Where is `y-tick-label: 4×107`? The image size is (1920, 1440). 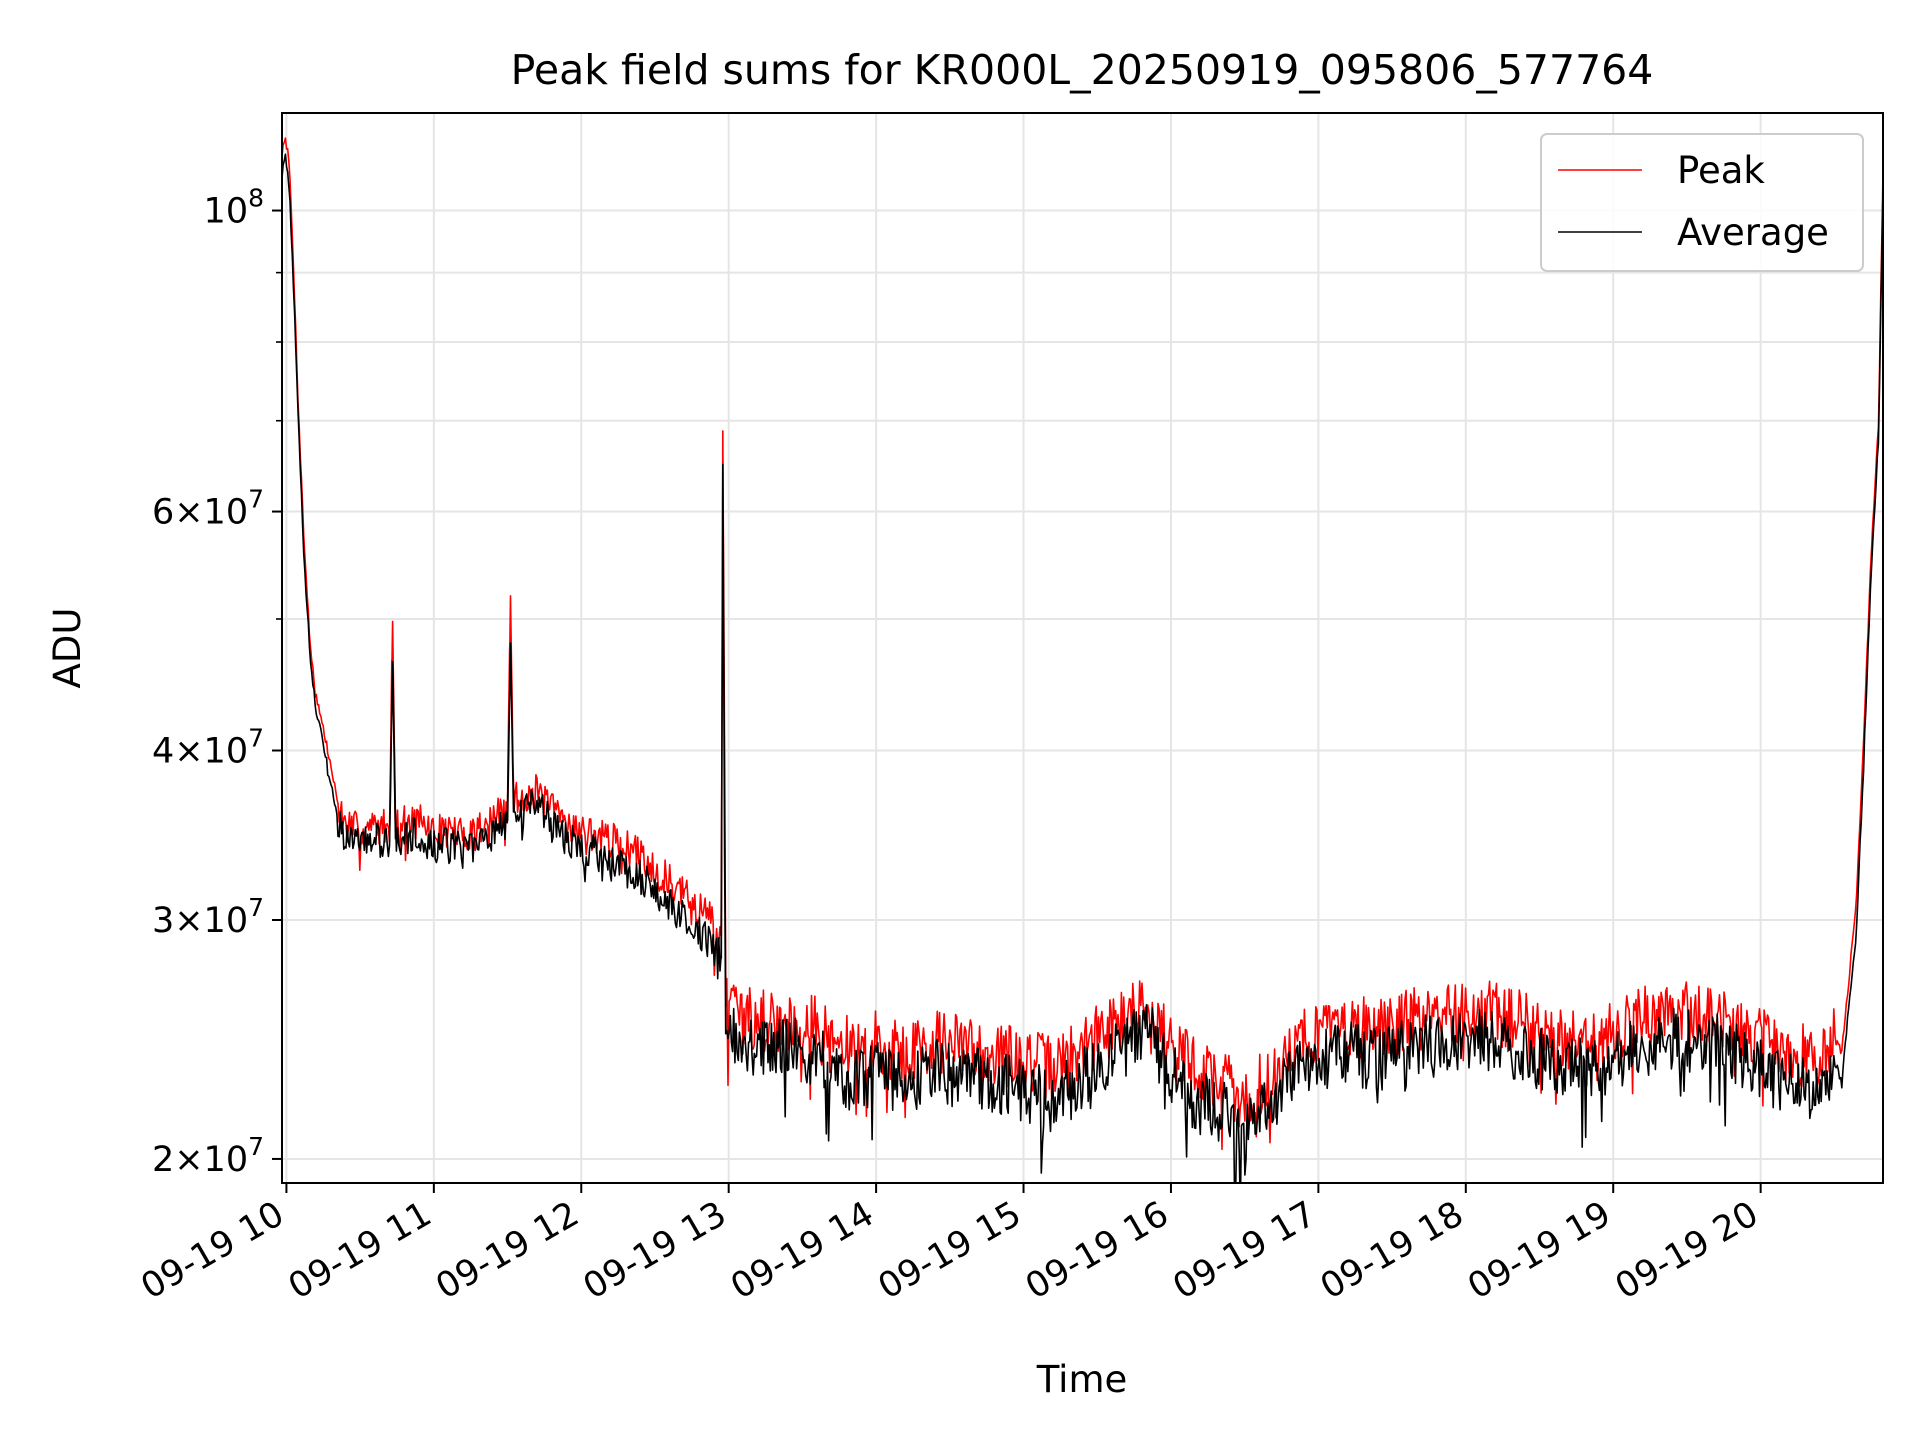
y-tick-label: 4×107 is located at coordinates (208, 747).